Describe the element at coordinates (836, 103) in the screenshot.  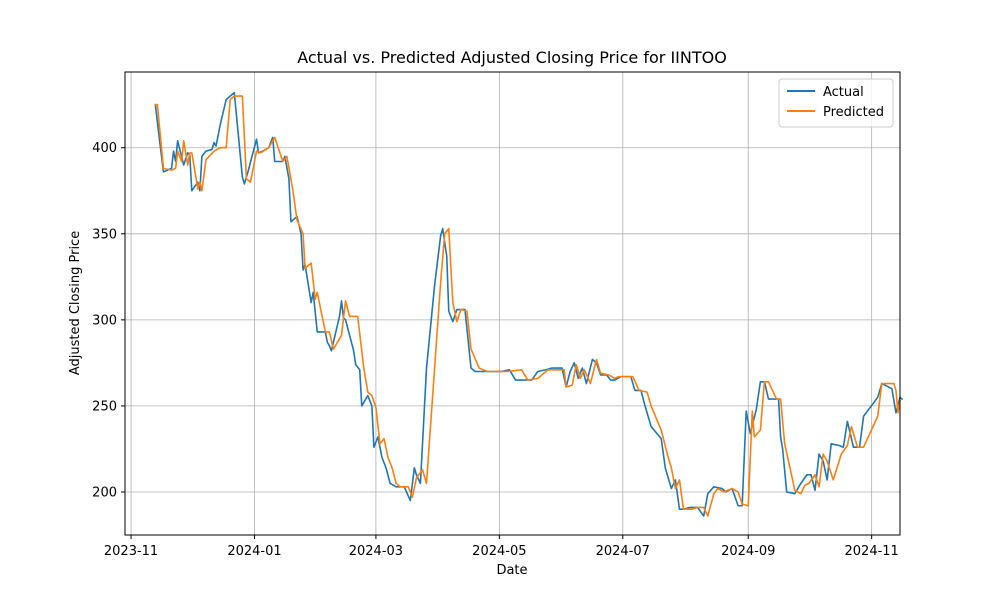
I see `legend: Actual Predicted` at that location.